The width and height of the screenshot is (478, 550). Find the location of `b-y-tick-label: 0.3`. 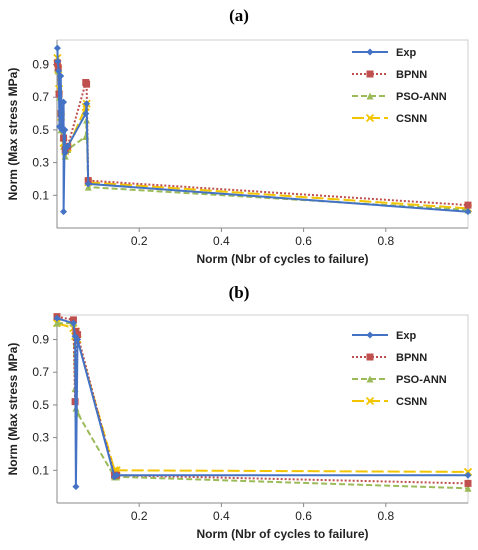

b-y-tick-label: 0.3 is located at coordinates (40, 438).